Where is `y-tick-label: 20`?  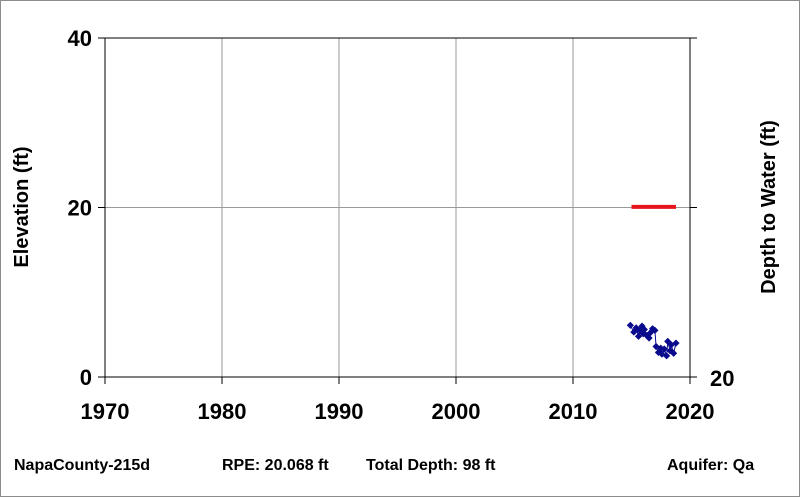
y-tick-label: 20 is located at coordinates (80, 208).